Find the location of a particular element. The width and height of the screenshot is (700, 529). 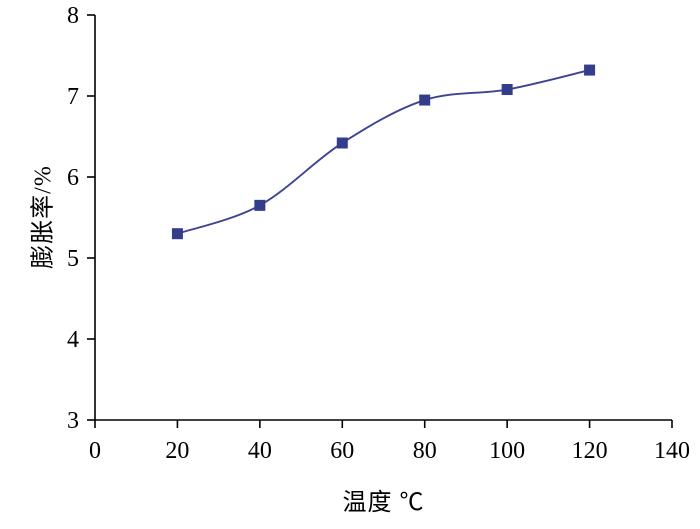

y-axis-tick-label: 5 is located at coordinates (73, 259).